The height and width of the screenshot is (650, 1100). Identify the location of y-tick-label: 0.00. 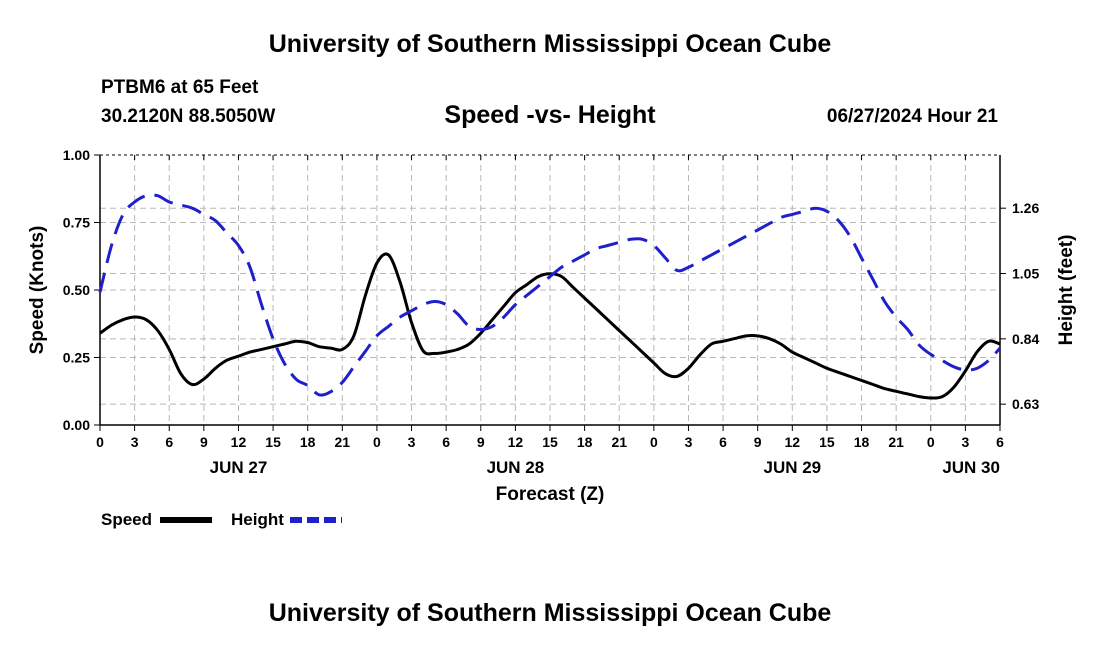
(76, 425).